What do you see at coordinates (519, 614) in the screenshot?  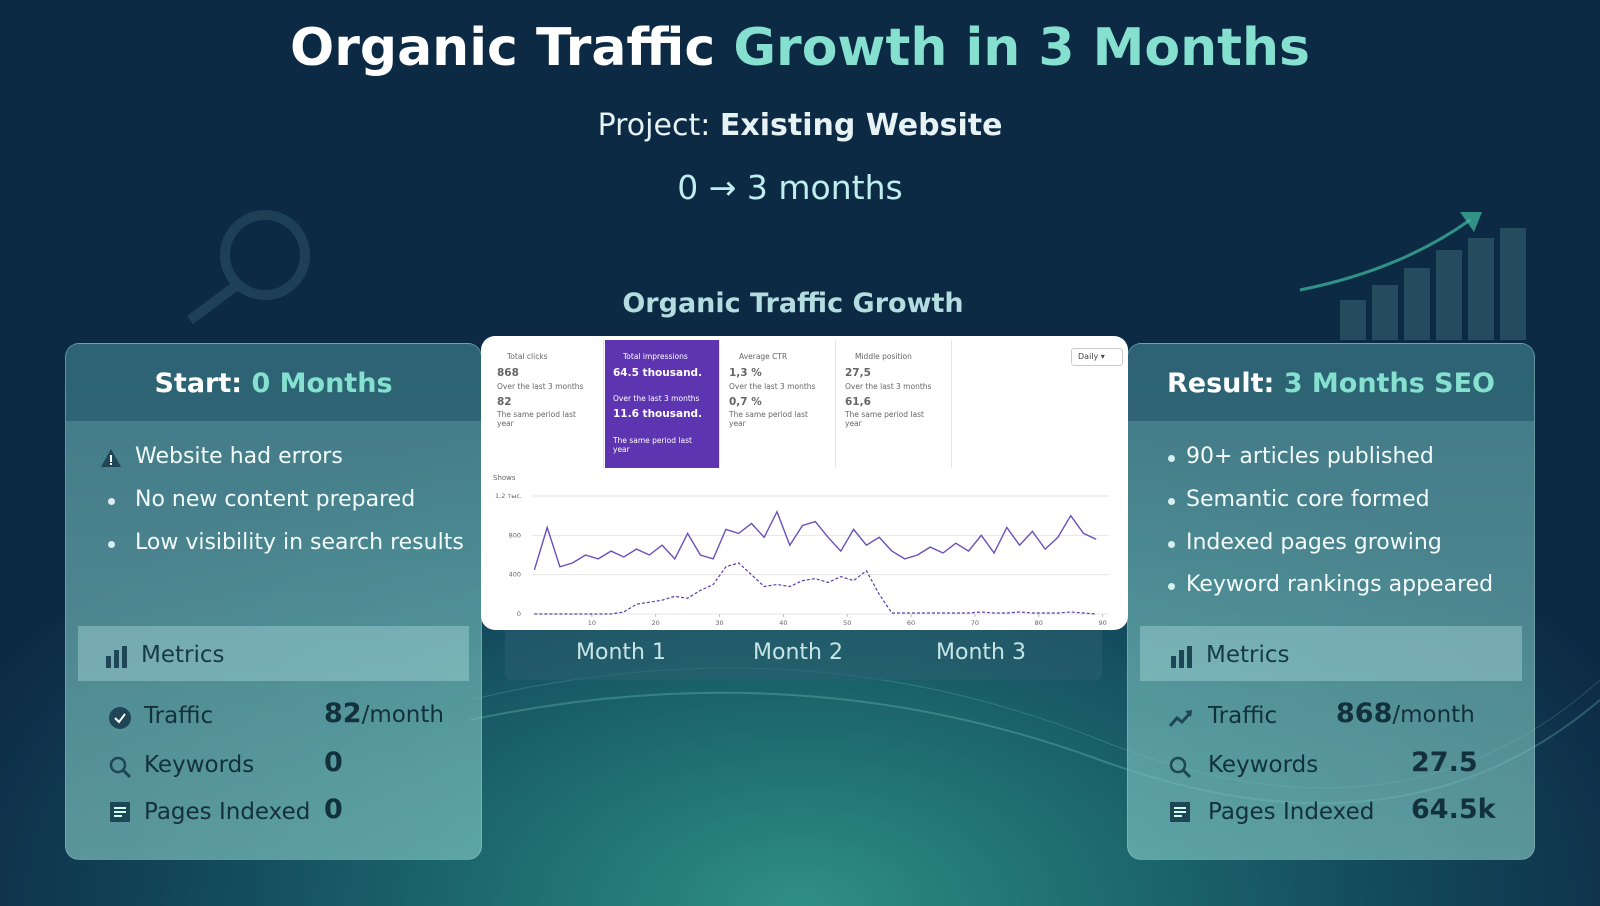 I see `y-tick-label: 0` at bounding box center [519, 614].